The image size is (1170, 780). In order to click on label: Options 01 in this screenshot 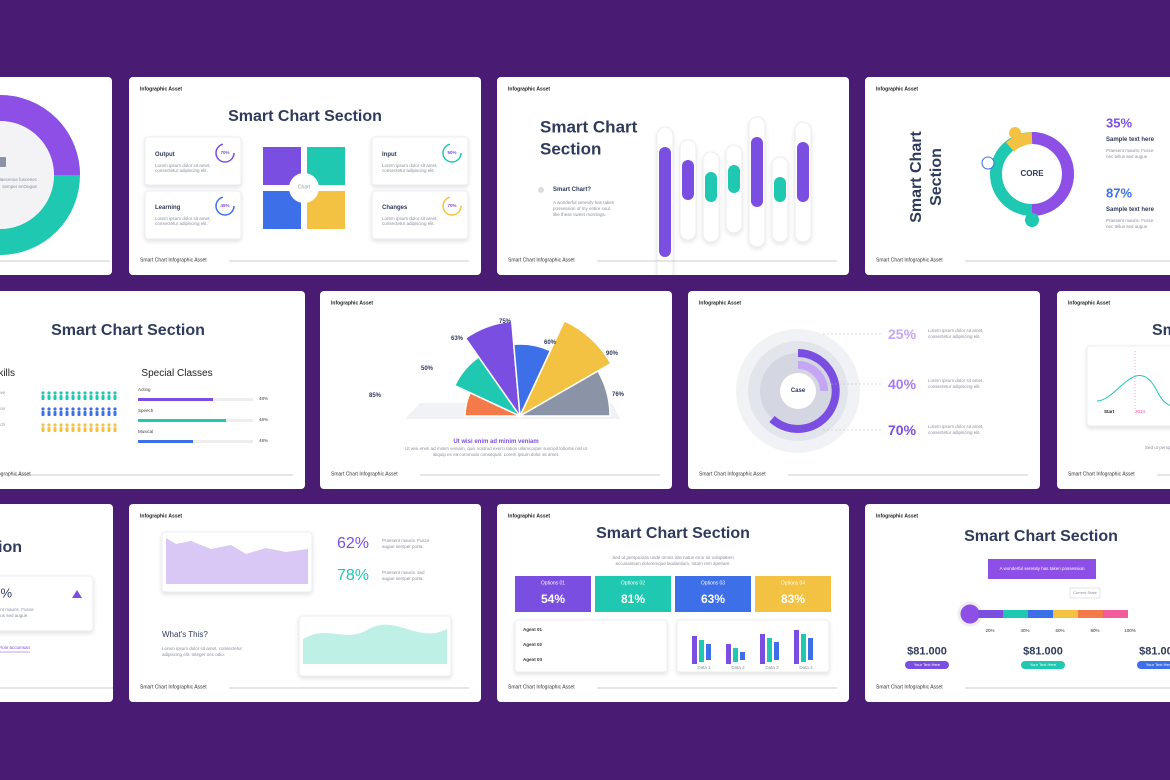, I will do `click(553, 583)`.